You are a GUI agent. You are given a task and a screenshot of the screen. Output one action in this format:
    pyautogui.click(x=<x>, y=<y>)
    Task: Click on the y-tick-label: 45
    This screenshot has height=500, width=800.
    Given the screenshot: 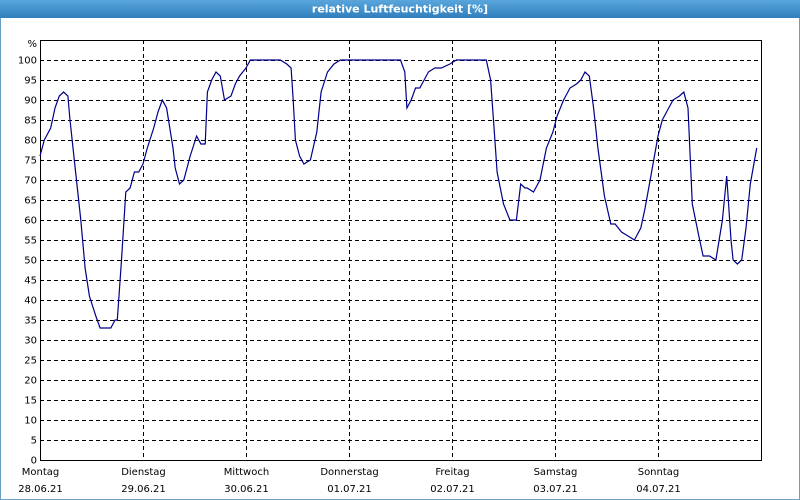 What is the action you would take?
    pyautogui.click(x=30, y=281)
    